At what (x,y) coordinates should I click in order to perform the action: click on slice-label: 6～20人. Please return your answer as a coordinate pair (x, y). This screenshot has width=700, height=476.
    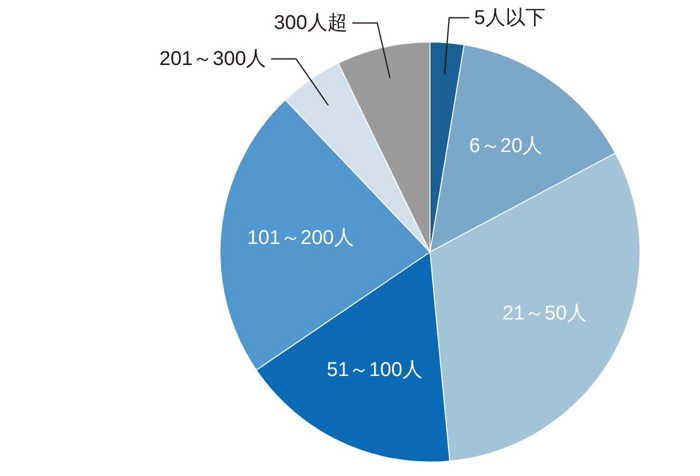
    Looking at the image, I should click on (506, 146).